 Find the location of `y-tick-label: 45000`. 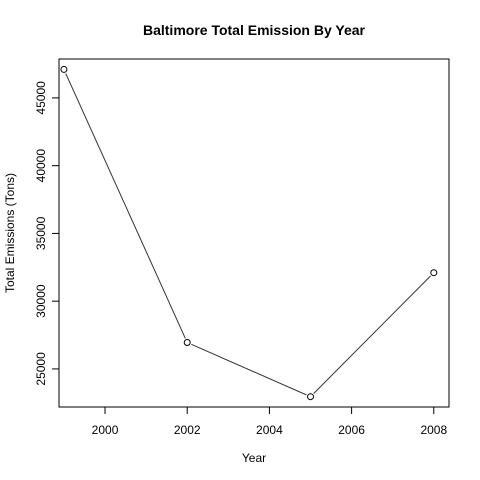

y-tick-label: 45000 is located at coordinates (41, 98).